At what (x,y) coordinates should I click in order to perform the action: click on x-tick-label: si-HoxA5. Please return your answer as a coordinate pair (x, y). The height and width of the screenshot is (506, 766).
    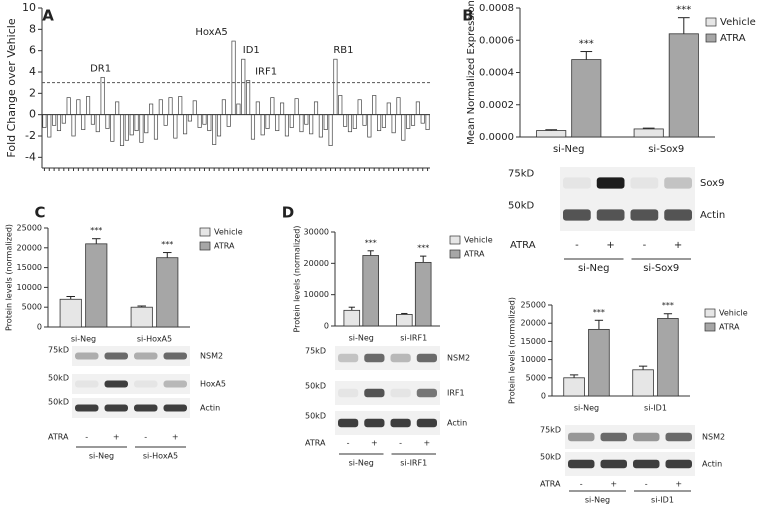
    Looking at the image, I should click on (154, 339).